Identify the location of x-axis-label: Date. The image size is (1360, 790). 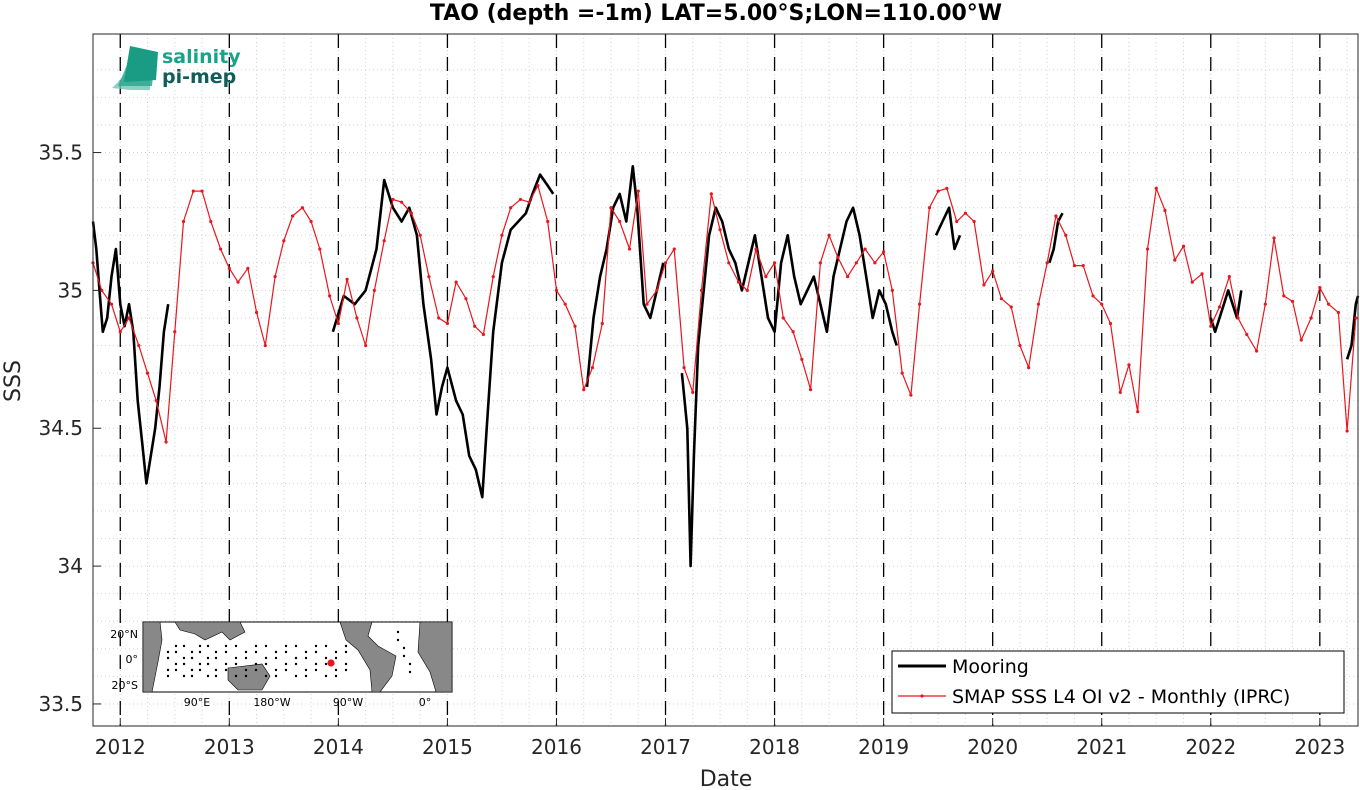
(726, 778).